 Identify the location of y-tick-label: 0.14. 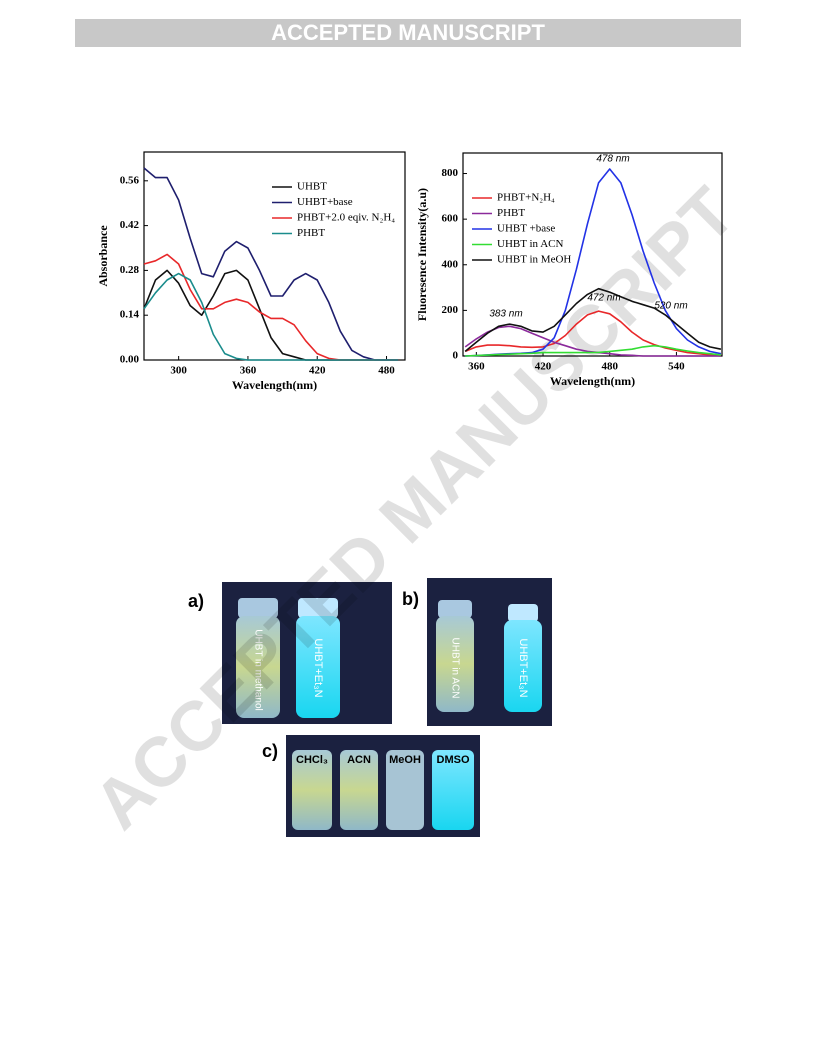
(130, 315).